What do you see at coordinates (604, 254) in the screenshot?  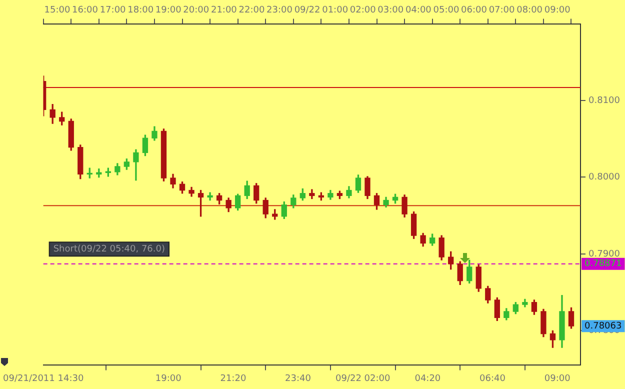 I see `y-tick-label: 0.7900` at bounding box center [604, 254].